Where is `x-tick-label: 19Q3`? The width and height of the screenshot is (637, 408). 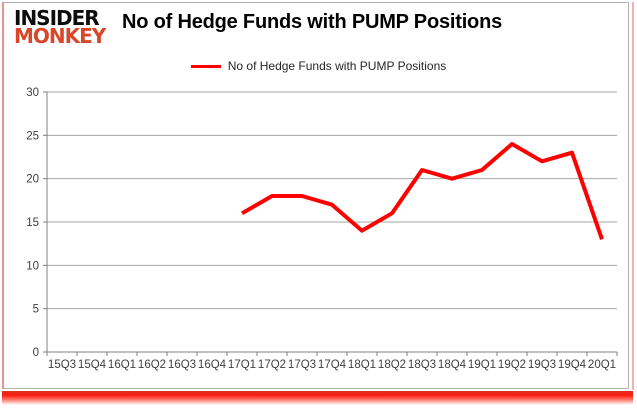
x-tick-label: 19Q3 is located at coordinates (542, 365).